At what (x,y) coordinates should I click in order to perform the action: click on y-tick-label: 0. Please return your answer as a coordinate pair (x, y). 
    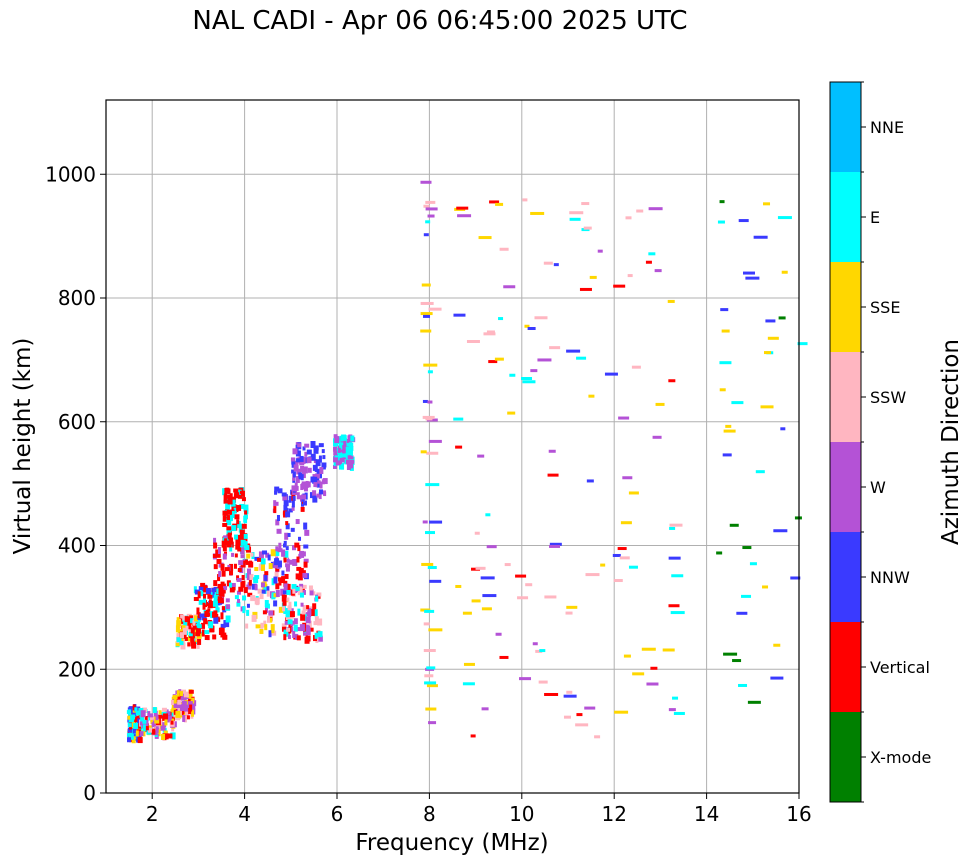
    Looking at the image, I should click on (89, 793).